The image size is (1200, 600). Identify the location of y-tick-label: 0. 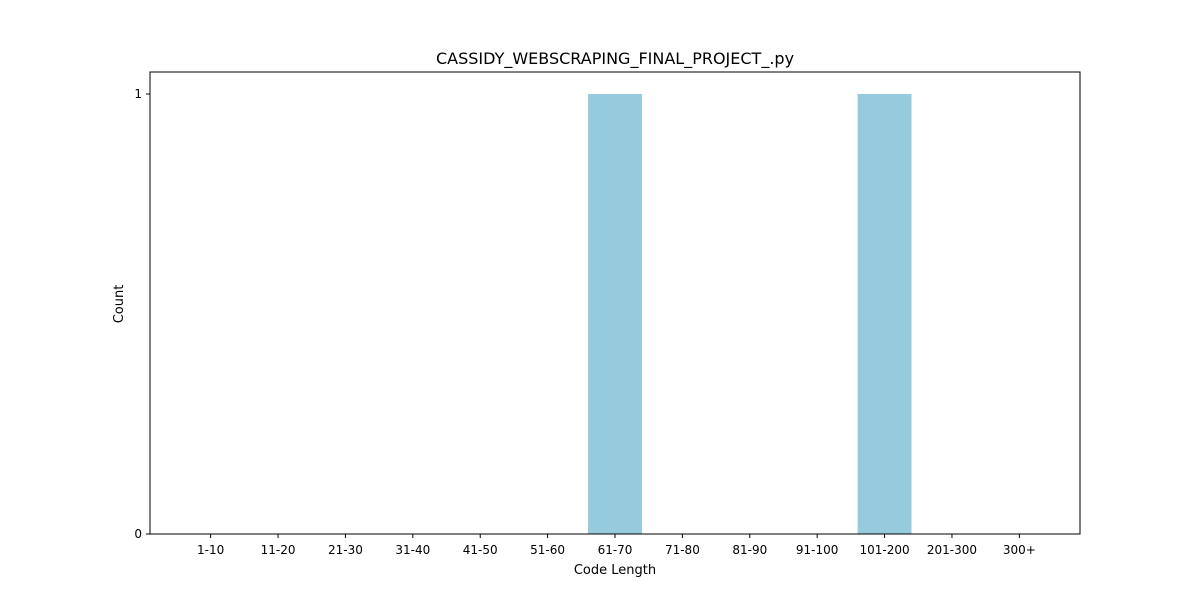
(138, 534).